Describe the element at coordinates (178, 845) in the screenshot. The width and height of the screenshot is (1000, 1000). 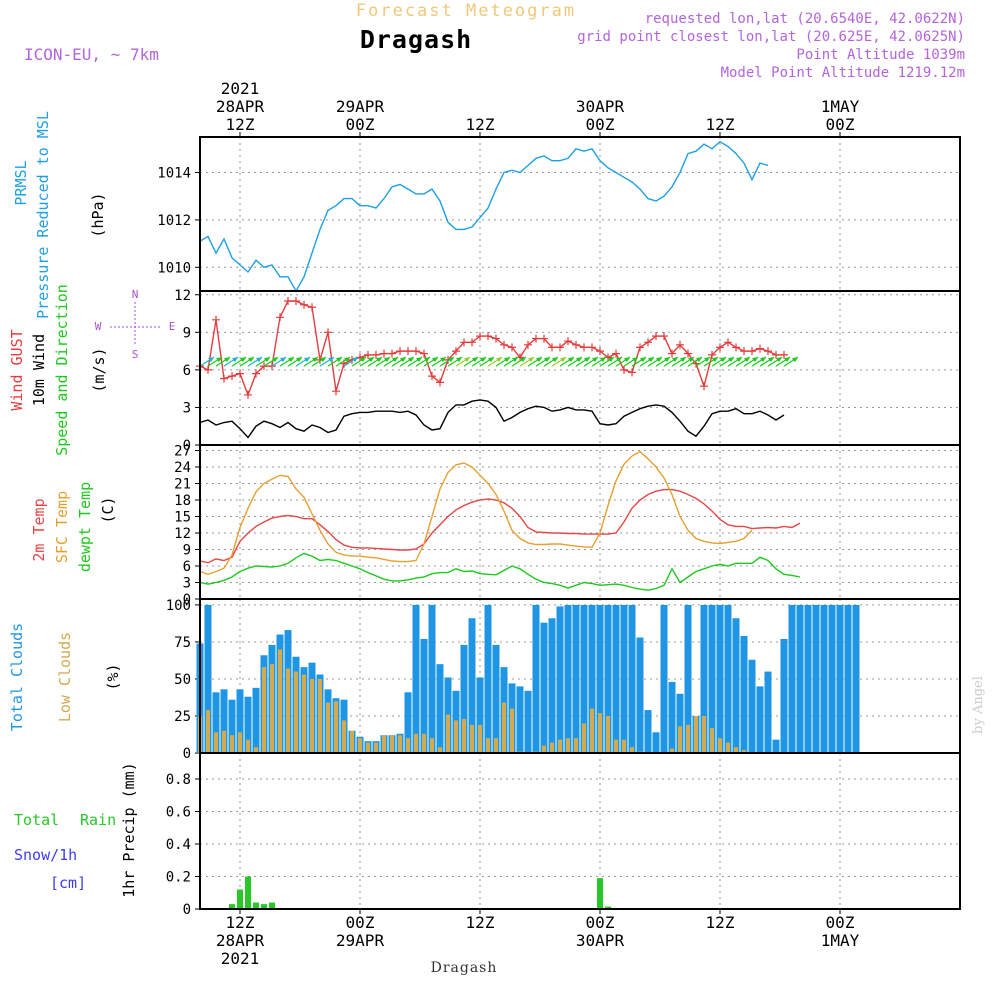
I see `precip-ytick-label: 0.4` at that location.